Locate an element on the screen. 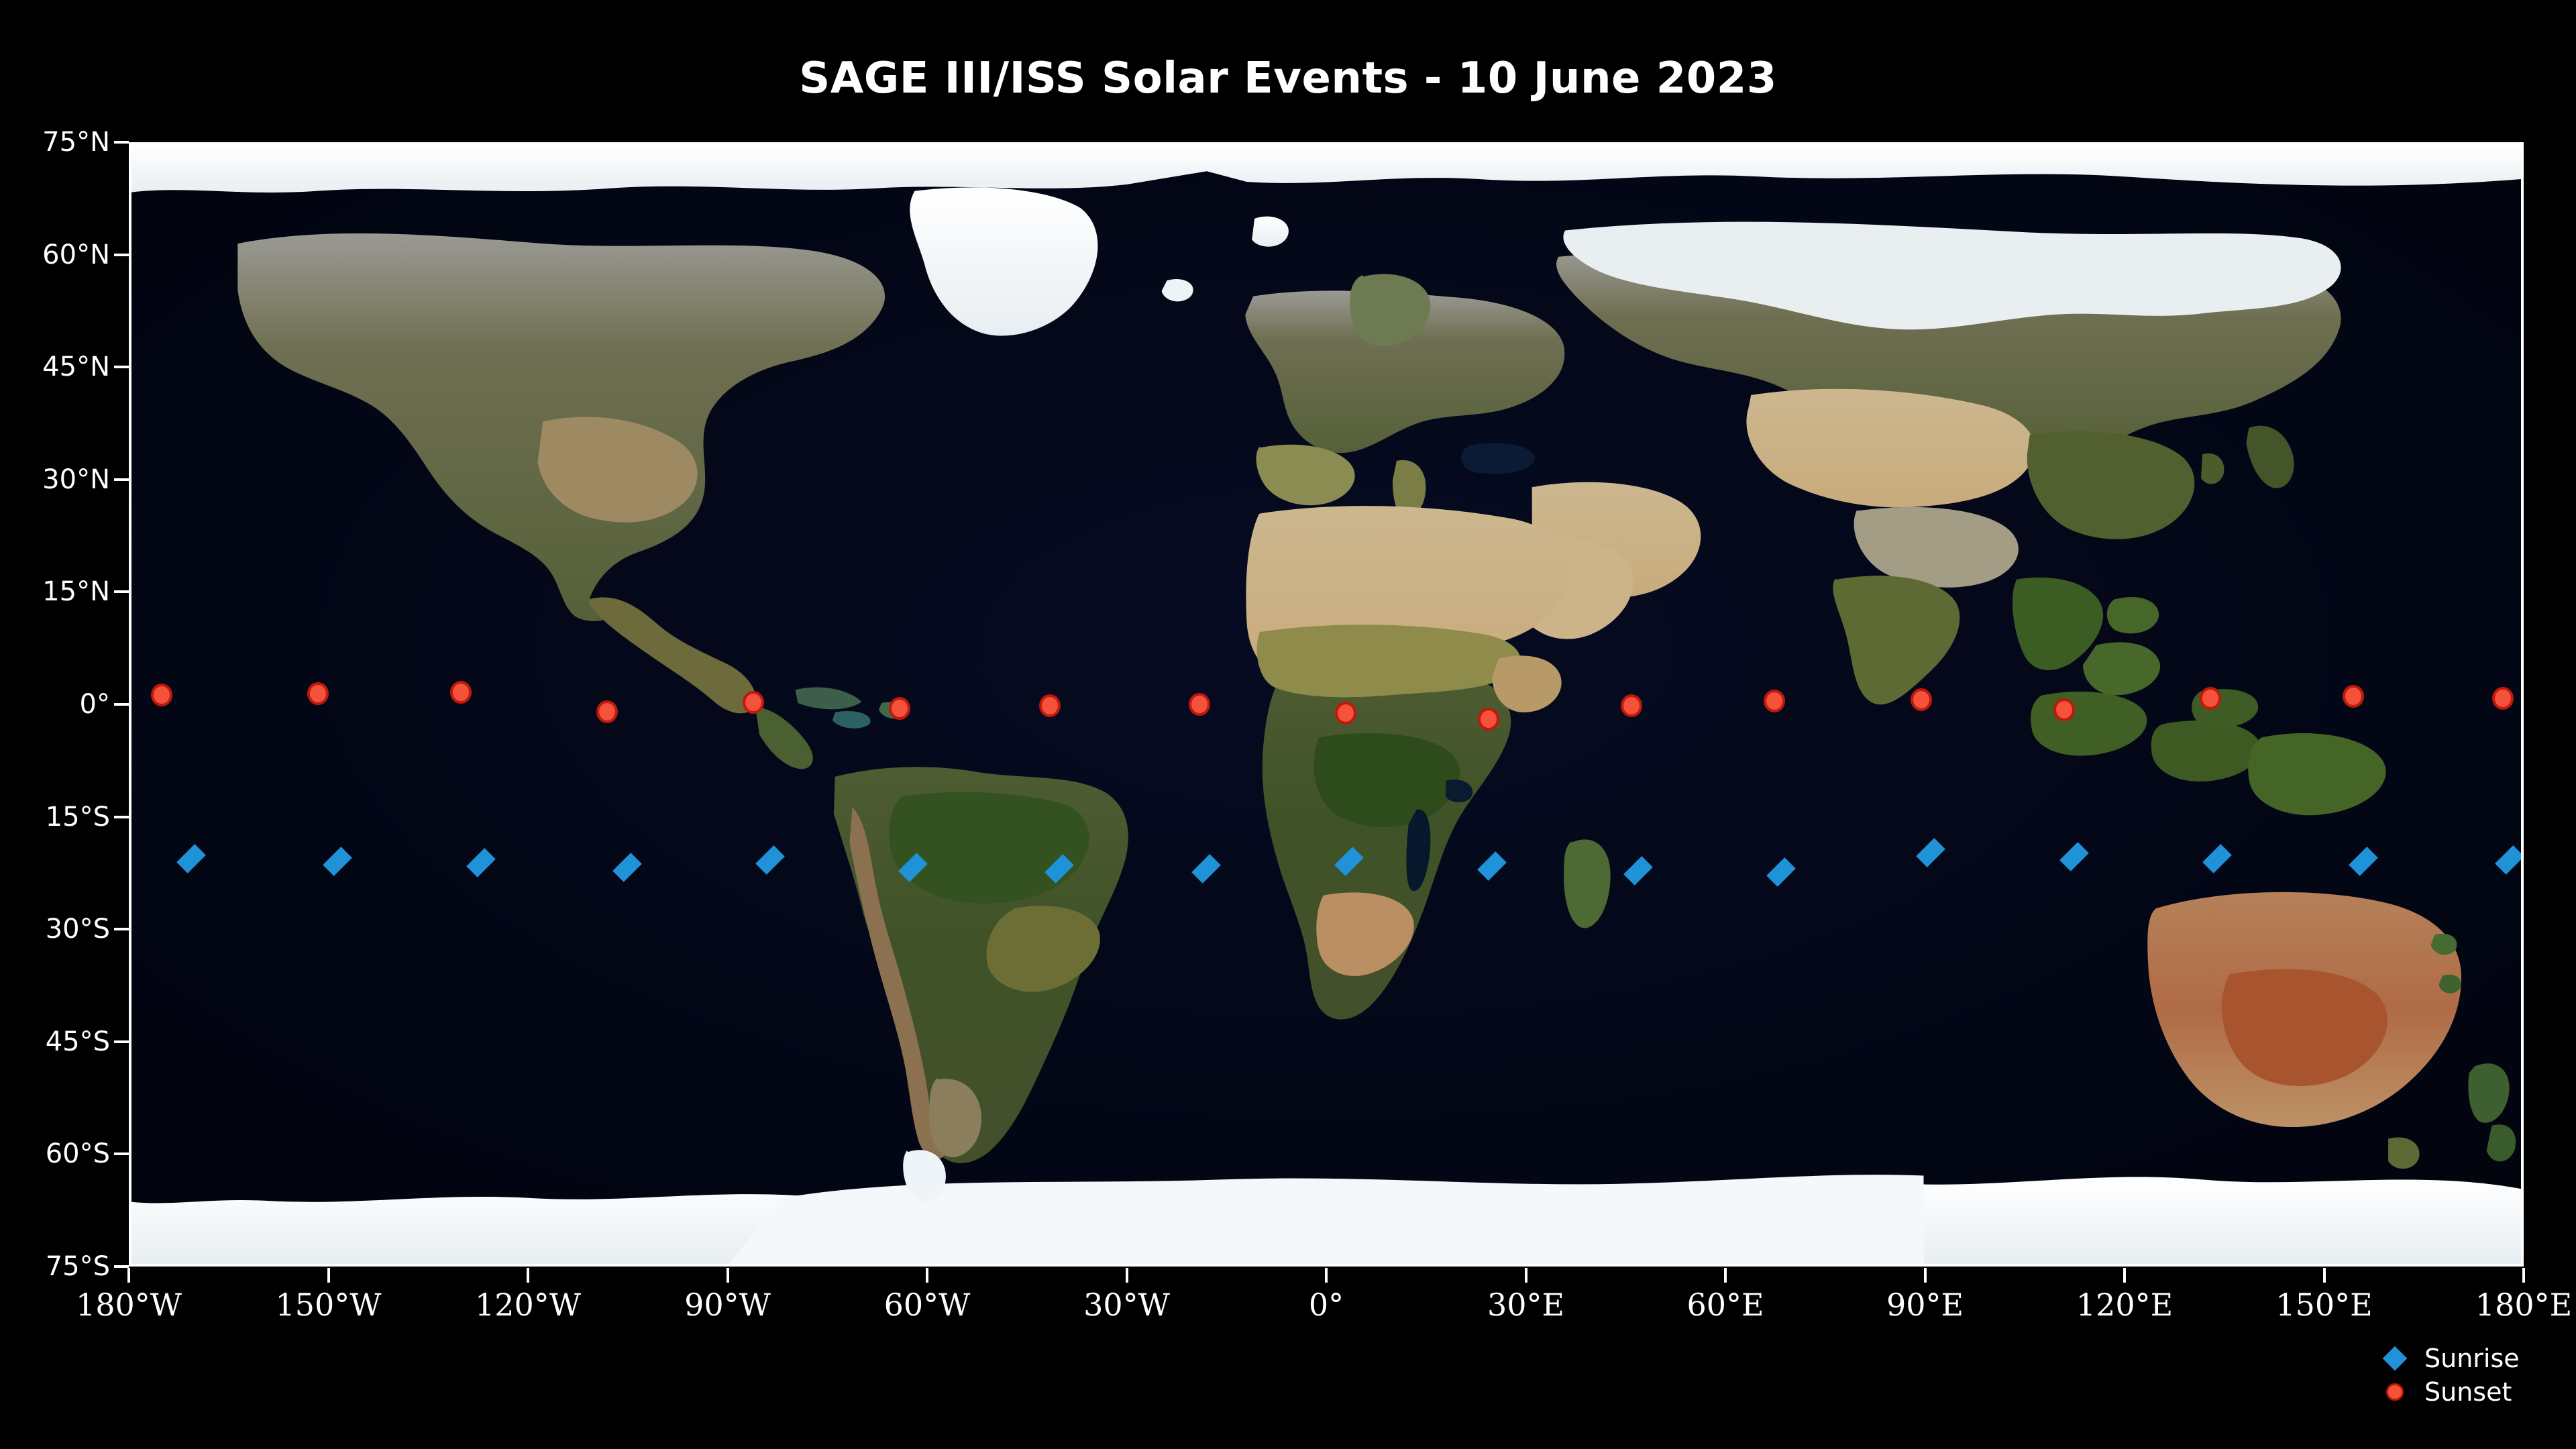  page-title: SAGE III/ISS Solar Events - 10 June 2023 is located at coordinates (1288, 78).